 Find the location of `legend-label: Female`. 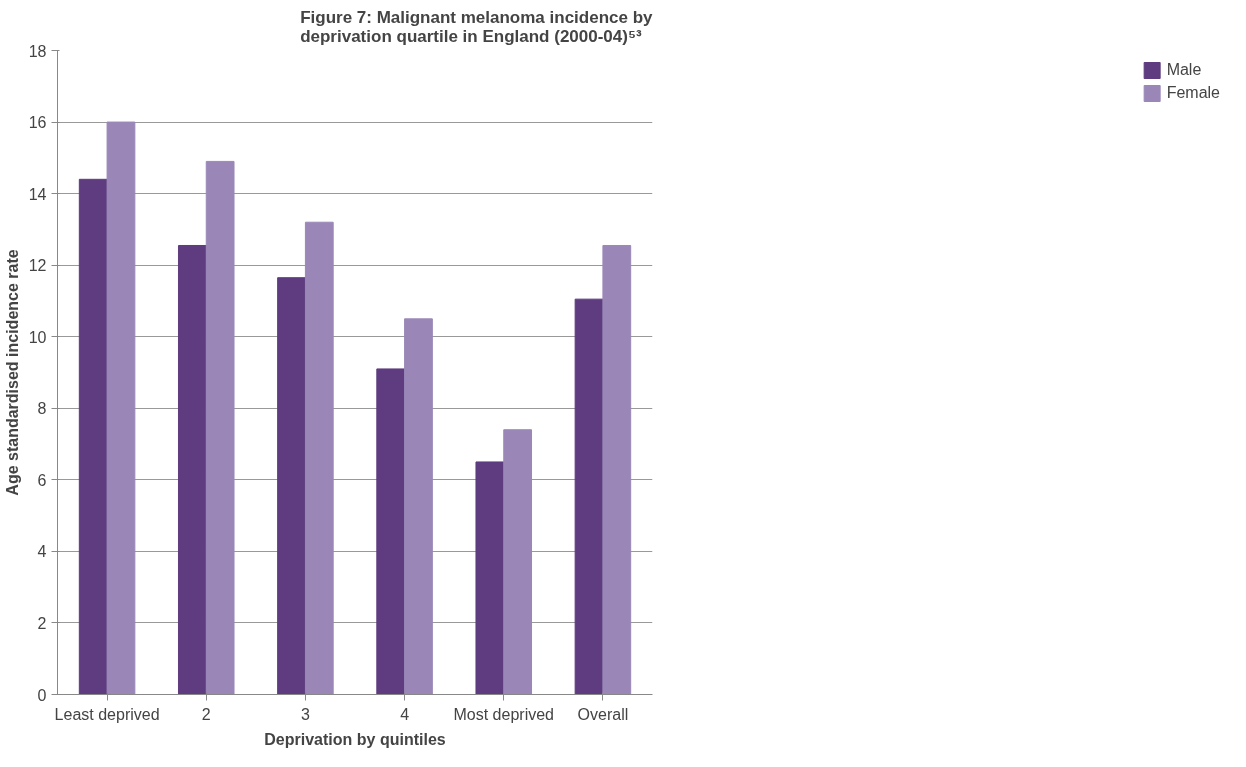

legend-label: Female is located at coordinates (1193, 93).